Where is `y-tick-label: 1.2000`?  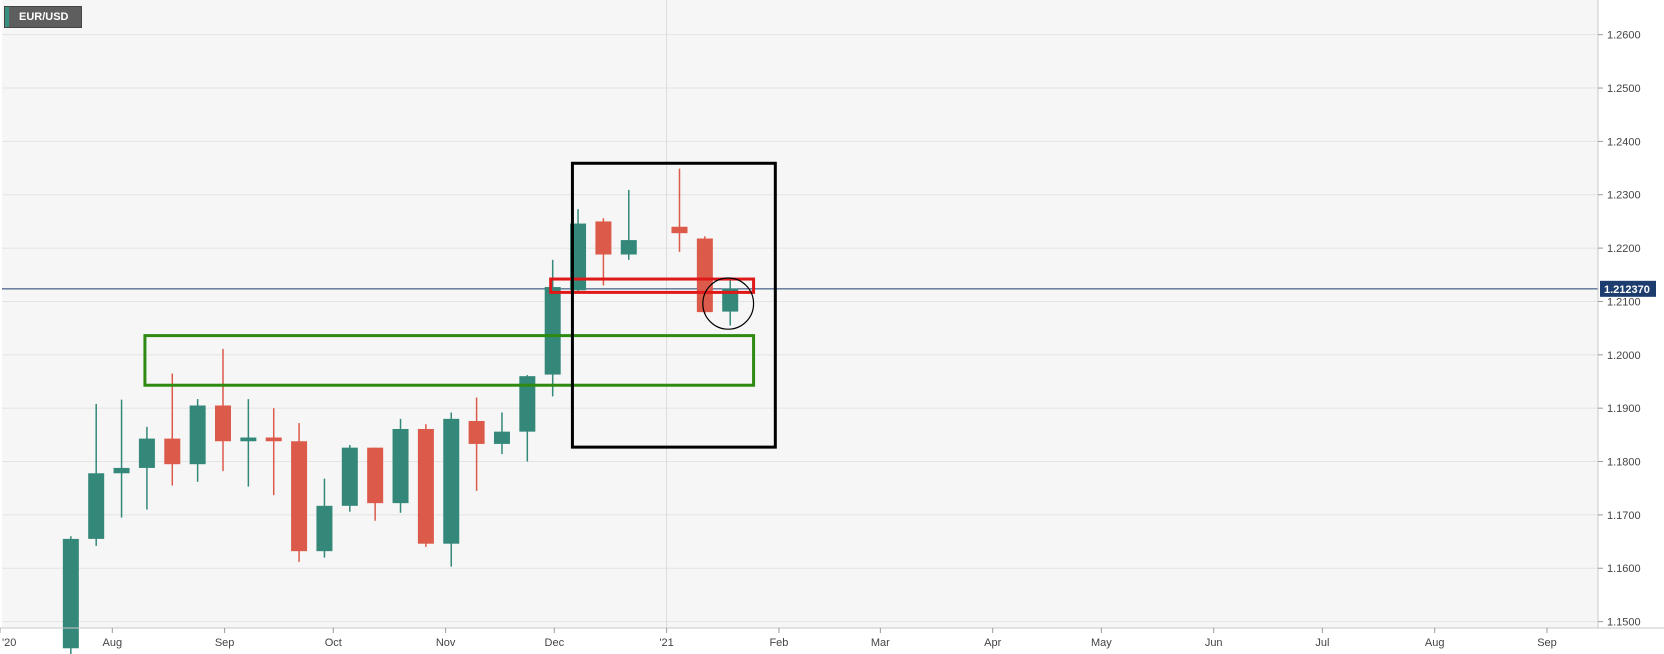
y-tick-label: 1.2000 is located at coordinates (1624, 356).